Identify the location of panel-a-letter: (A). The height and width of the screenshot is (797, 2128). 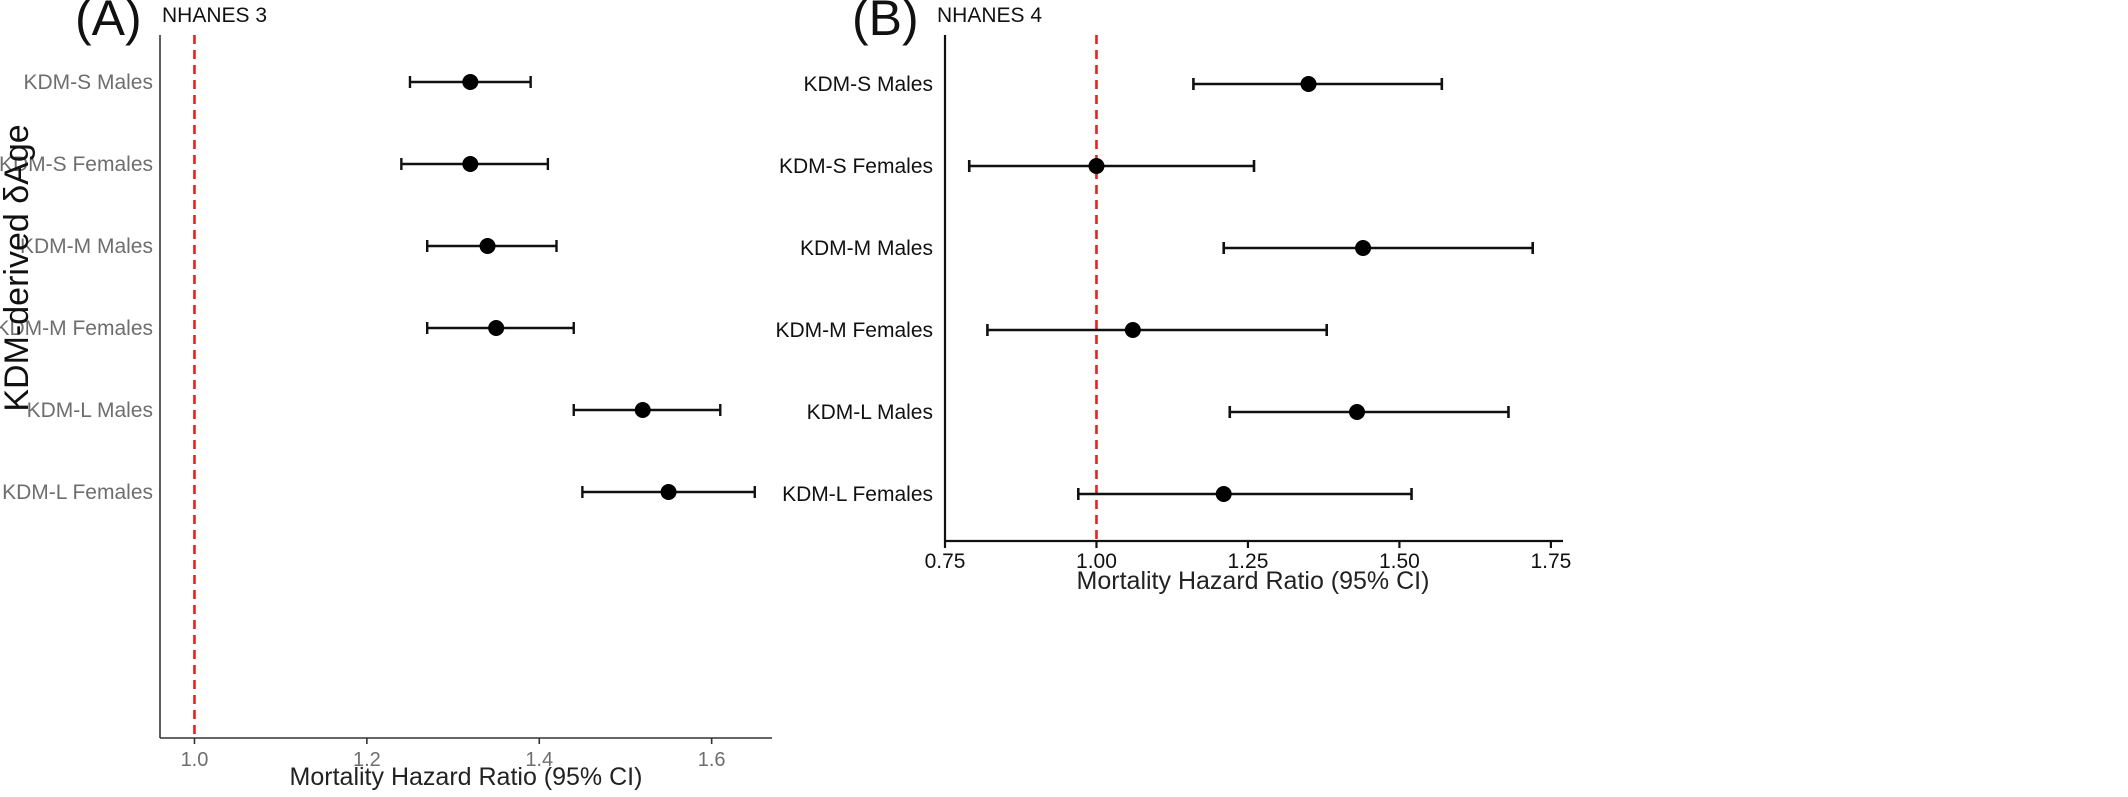
(108, 23).